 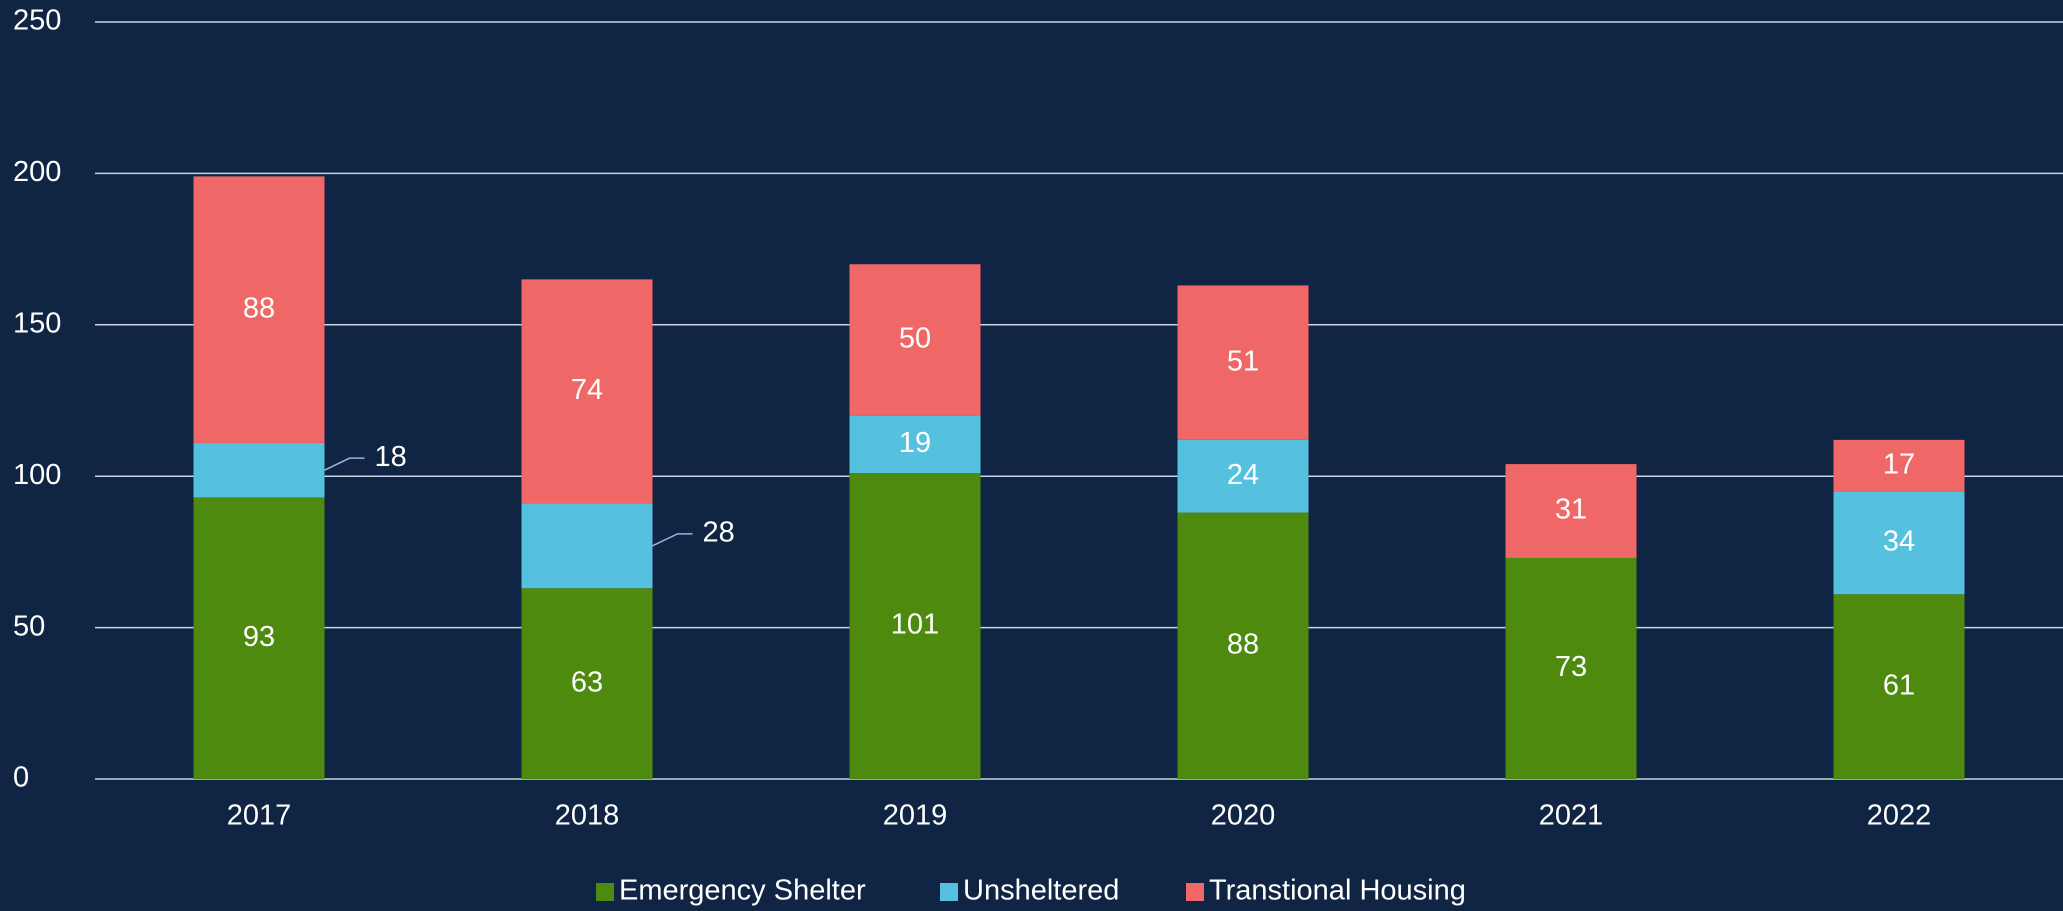 I want to click on y-tick-label: 0, so click(x=21, y=778).